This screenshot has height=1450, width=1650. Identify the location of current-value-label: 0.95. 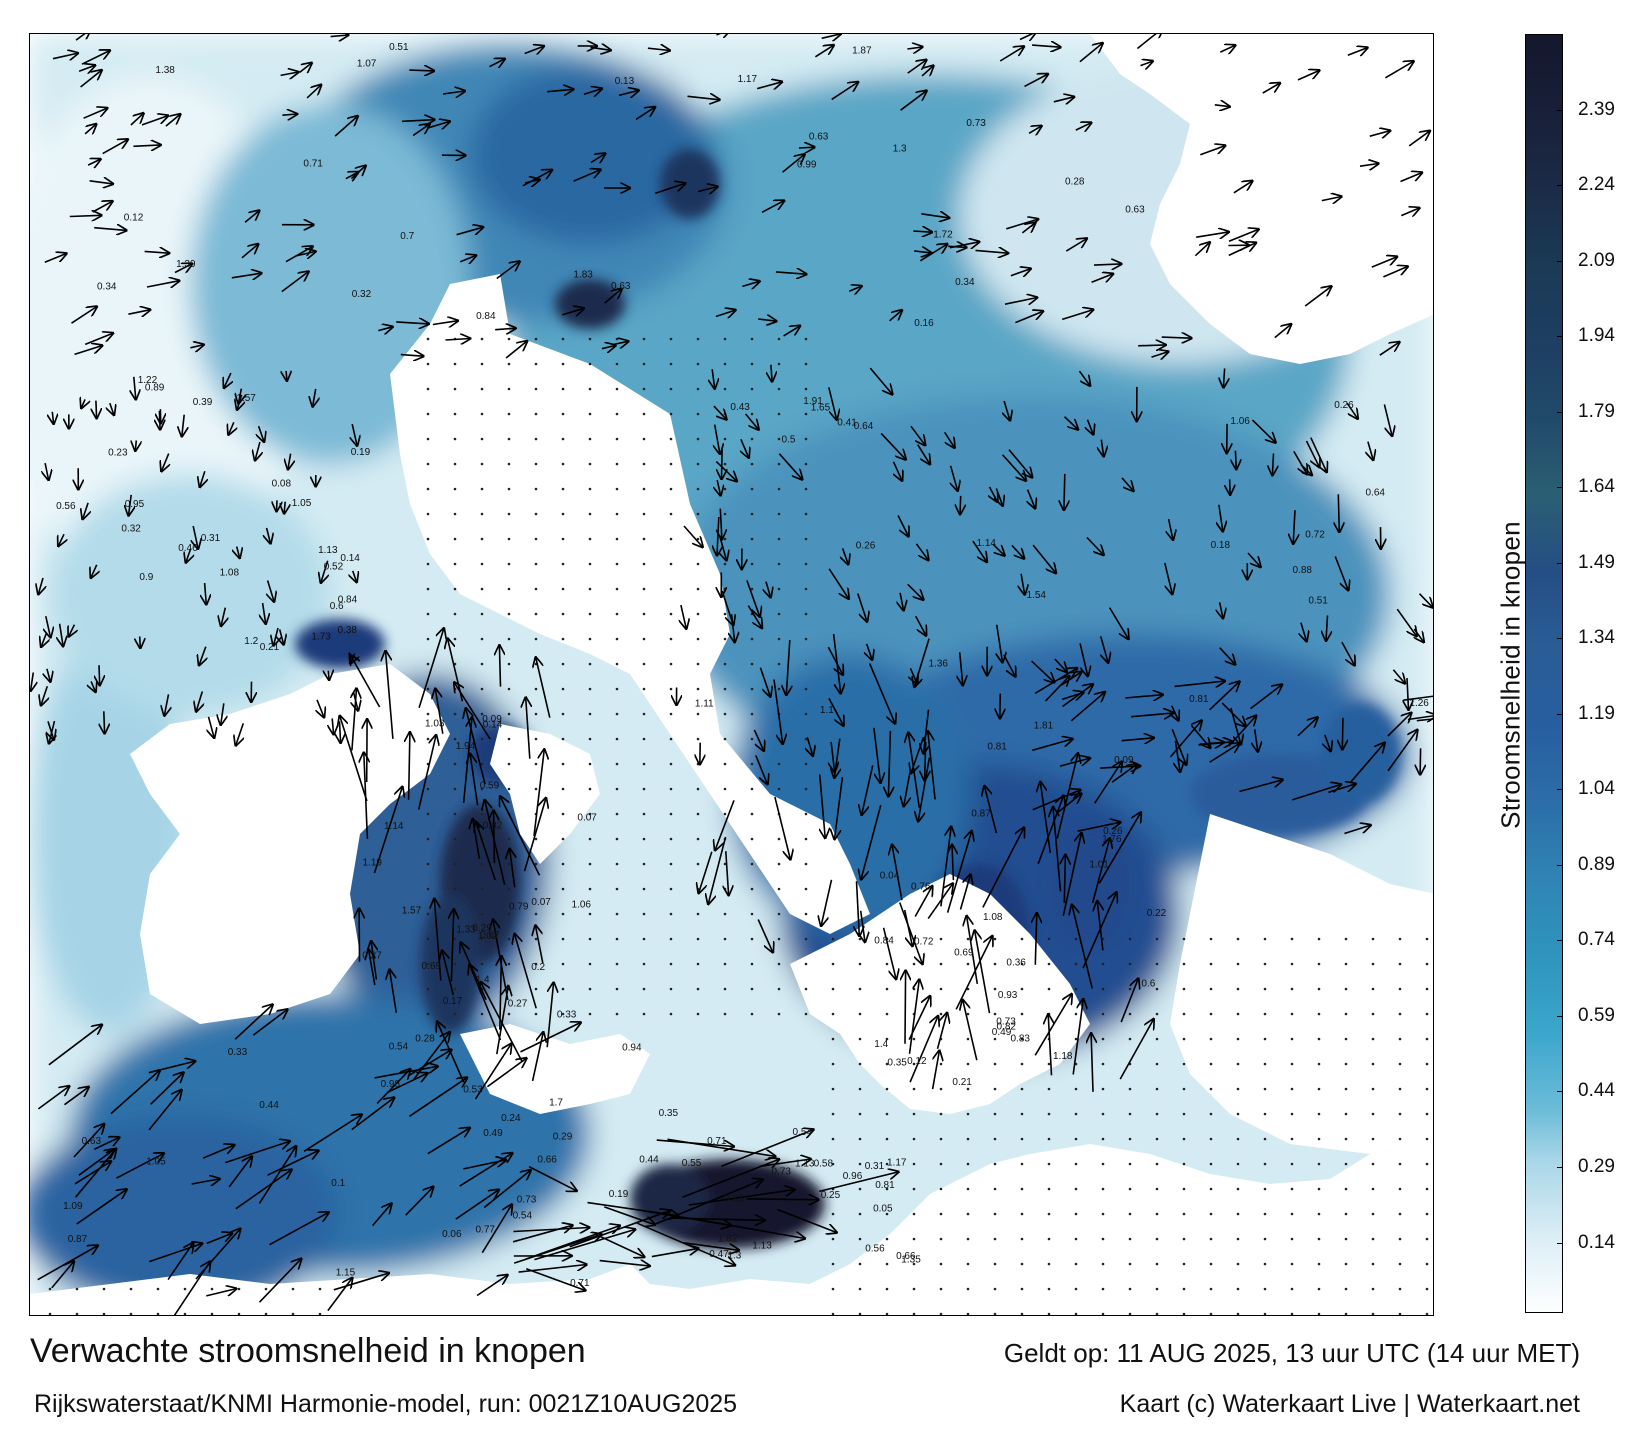
(135, 504).